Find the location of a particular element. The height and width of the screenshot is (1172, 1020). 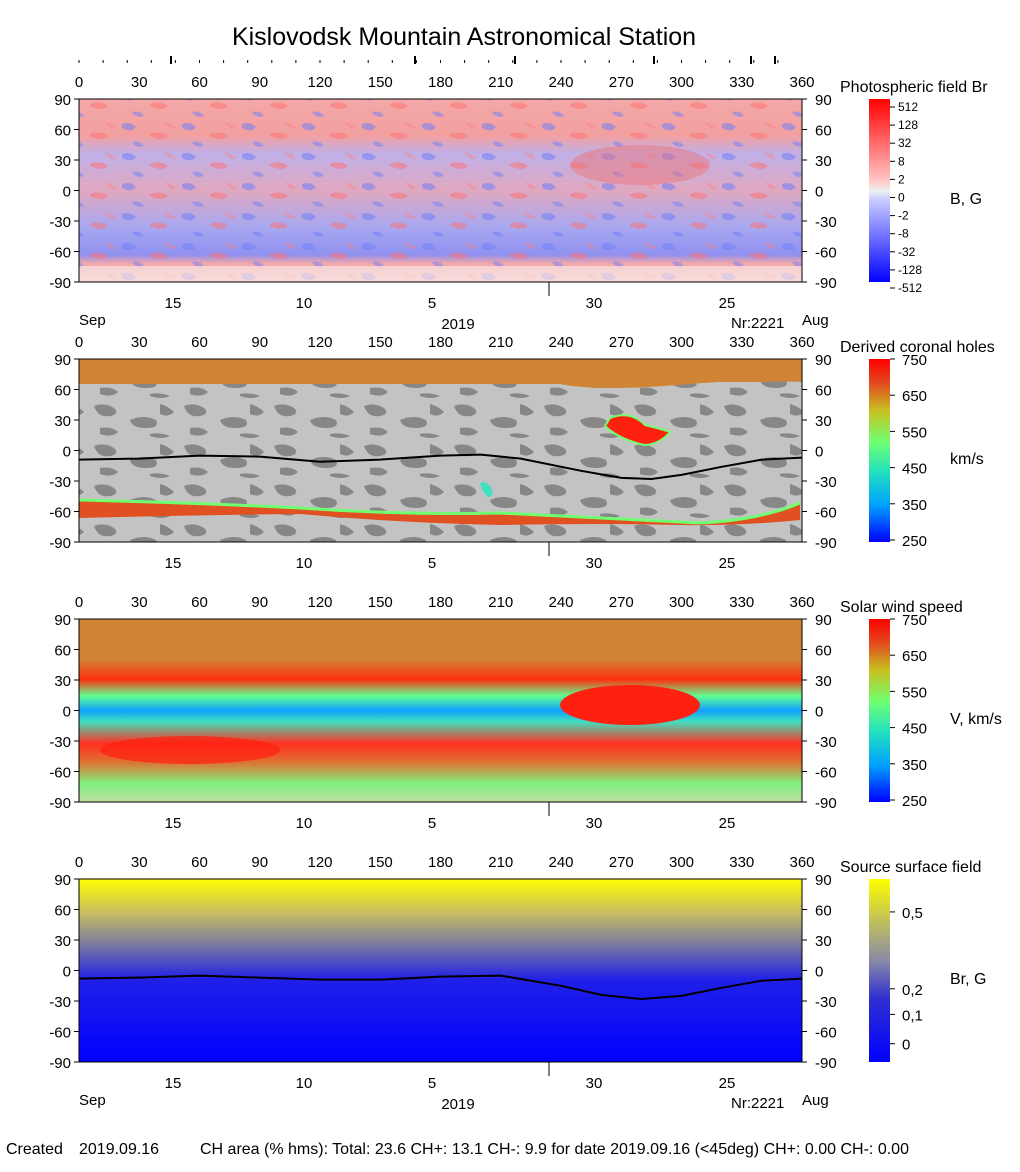

ch-north-polar-hole is located at coordinates (440, 373).